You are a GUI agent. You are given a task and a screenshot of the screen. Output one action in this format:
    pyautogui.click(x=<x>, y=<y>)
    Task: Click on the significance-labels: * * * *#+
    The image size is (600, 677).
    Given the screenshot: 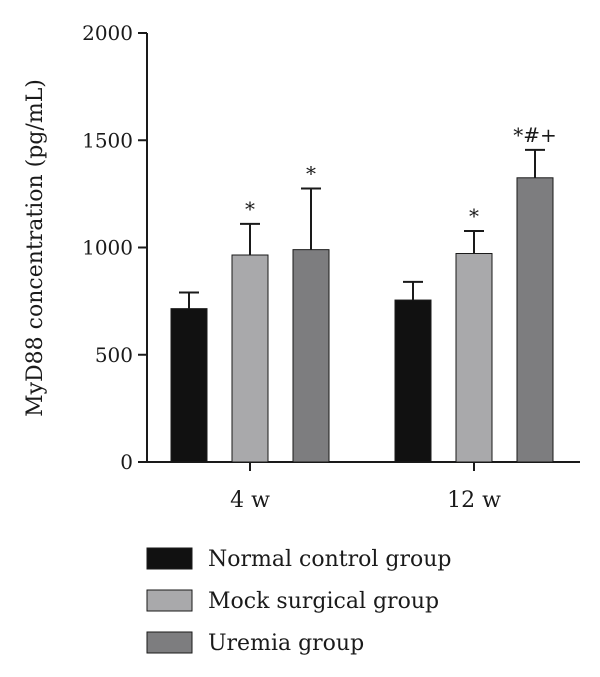 What is the action you would take?
    pyautogui.click(x=401, y=175)
    